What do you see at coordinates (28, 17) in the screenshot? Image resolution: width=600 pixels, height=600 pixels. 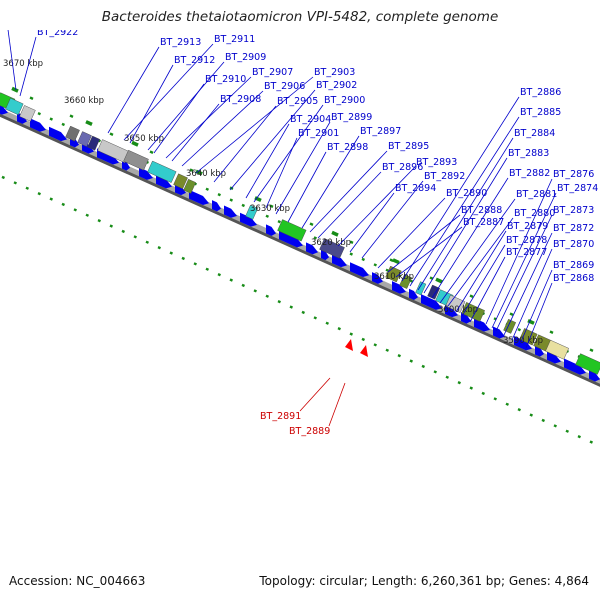 I see `gene-label: BT_2923` at bounding box center [28, 17].